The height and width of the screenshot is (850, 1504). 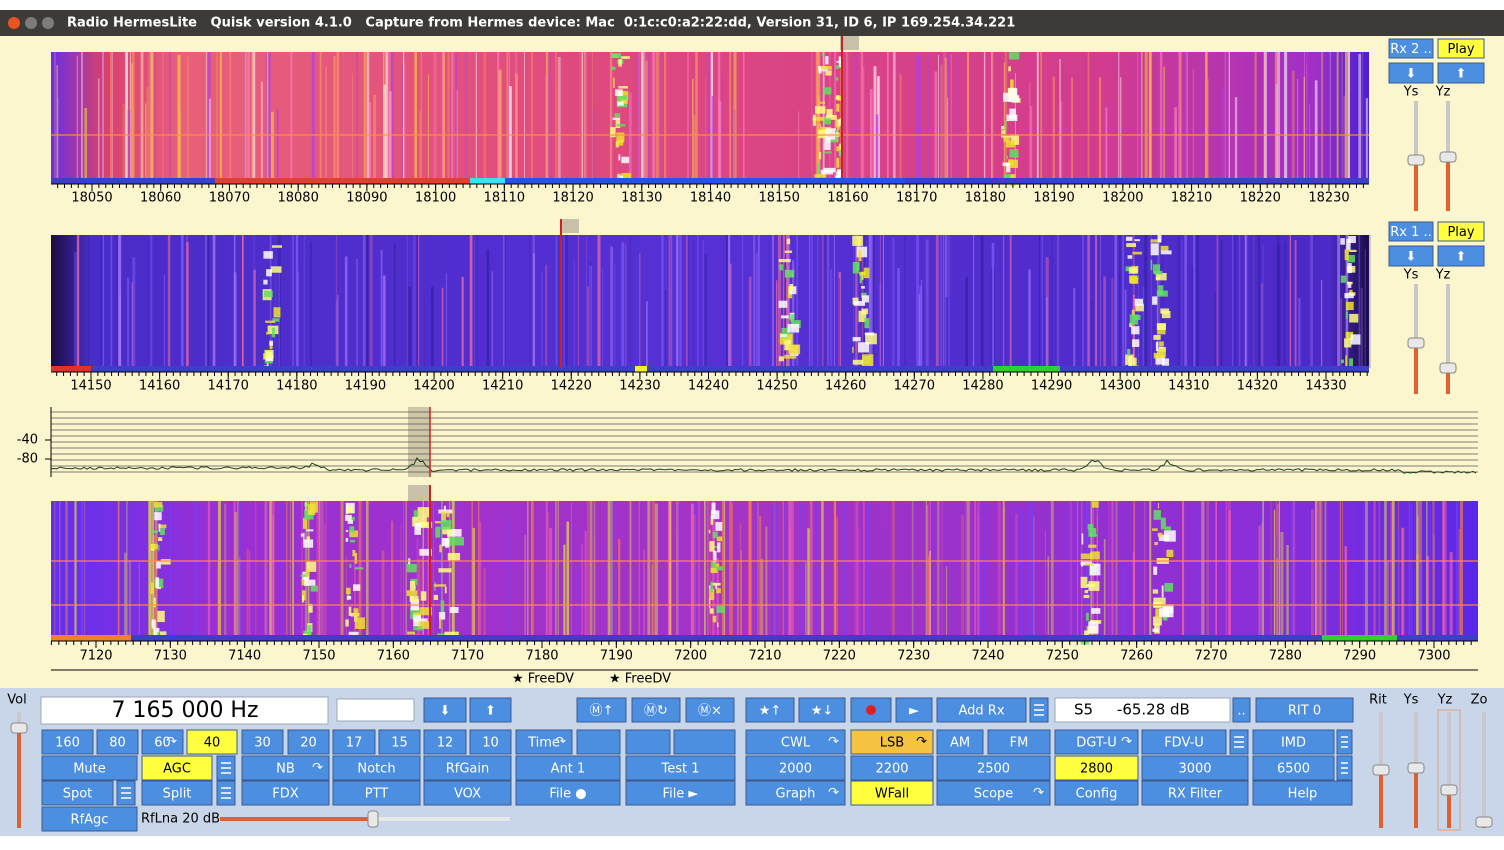 I want to click on band-segment, so click(x=1026, y=369).